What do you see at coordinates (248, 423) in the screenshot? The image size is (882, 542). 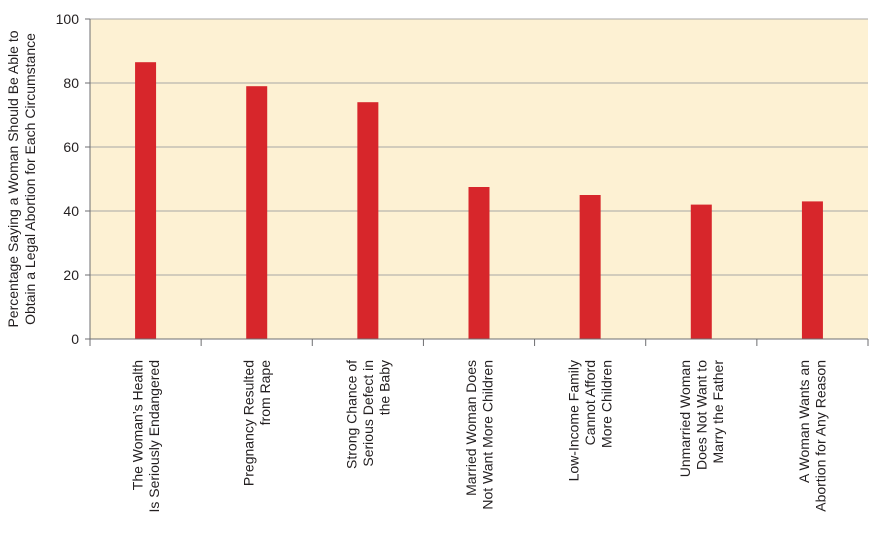 I see `x-category-label-line: Pregnancy Resulted` at bounding box center [248, 423].